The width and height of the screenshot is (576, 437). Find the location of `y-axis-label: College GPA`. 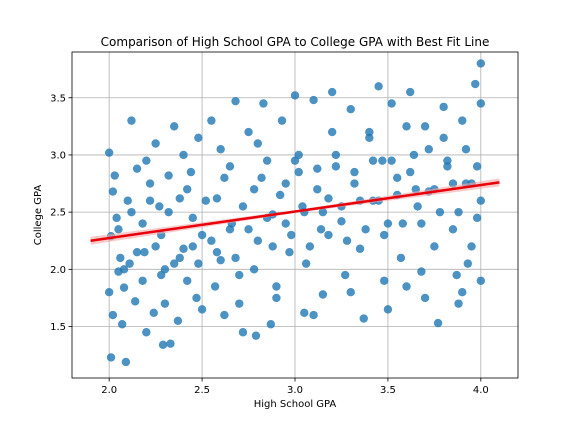

y-axis-label: College GPA is located at coordinates (38, 215).